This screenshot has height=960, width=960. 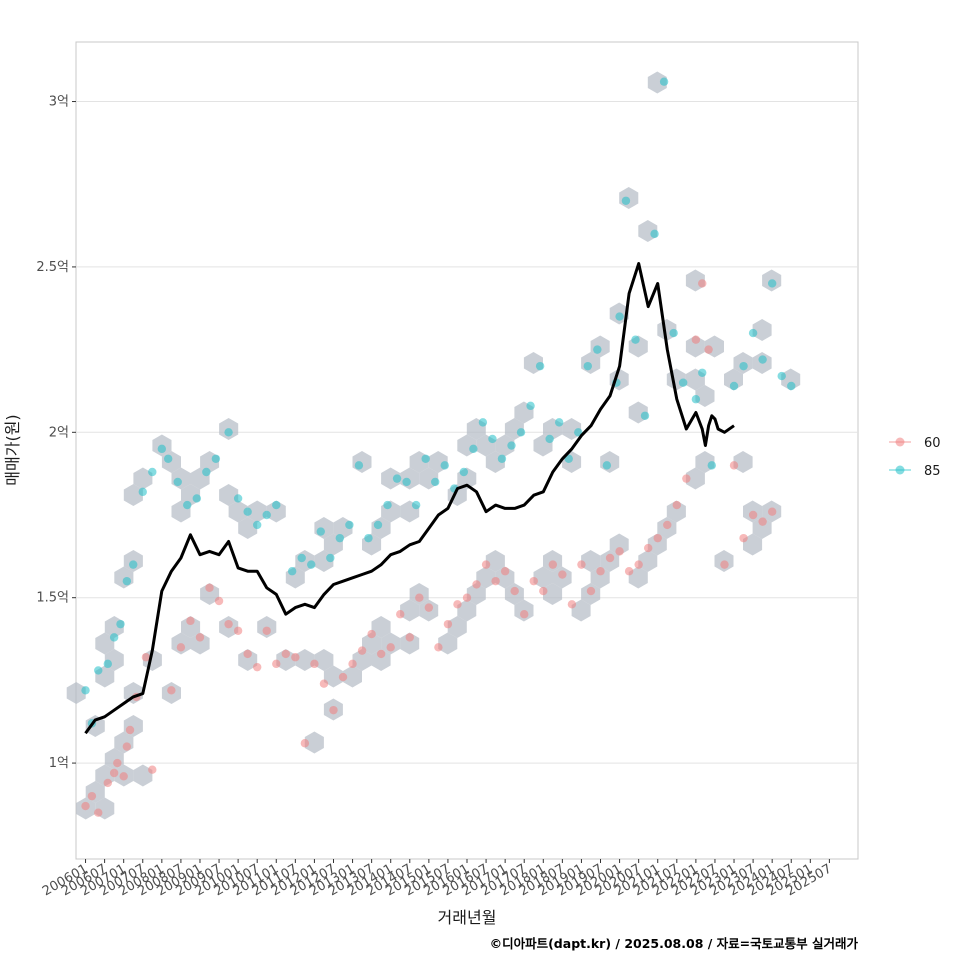 What do you see at coordinates (52, 598) in the screenshot?
I see `y-tick-label: 1.5억` at bounding box center [52, 598].